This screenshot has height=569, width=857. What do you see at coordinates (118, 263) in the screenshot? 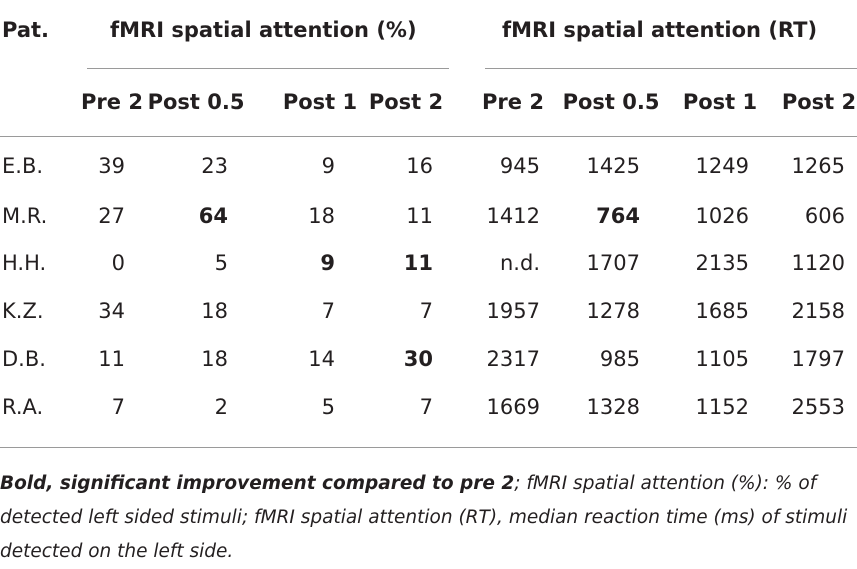
I see `table-cell: 0` at bounding box center [118, 263].